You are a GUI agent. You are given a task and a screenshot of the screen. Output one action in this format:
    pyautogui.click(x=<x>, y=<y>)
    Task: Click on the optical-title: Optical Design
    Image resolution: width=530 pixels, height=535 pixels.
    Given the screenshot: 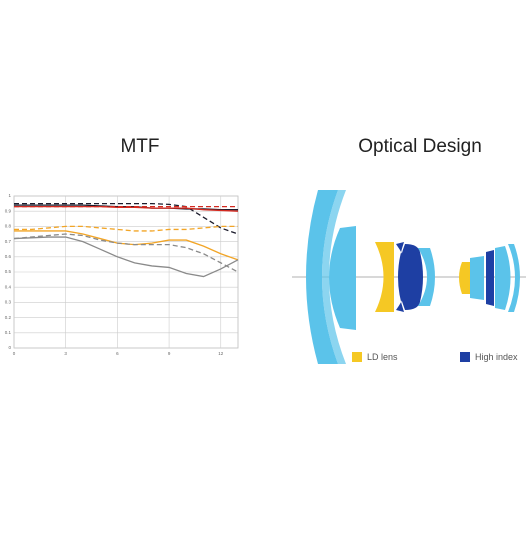 What is the action you would take?
    pyautogui.click(x=420, y=146)
    